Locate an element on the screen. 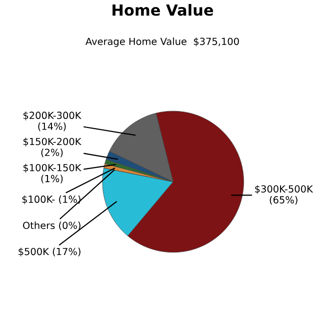 This screenshot has width=325, height=325. slice-label: $200K-300K is located at coordinates (53, 116).